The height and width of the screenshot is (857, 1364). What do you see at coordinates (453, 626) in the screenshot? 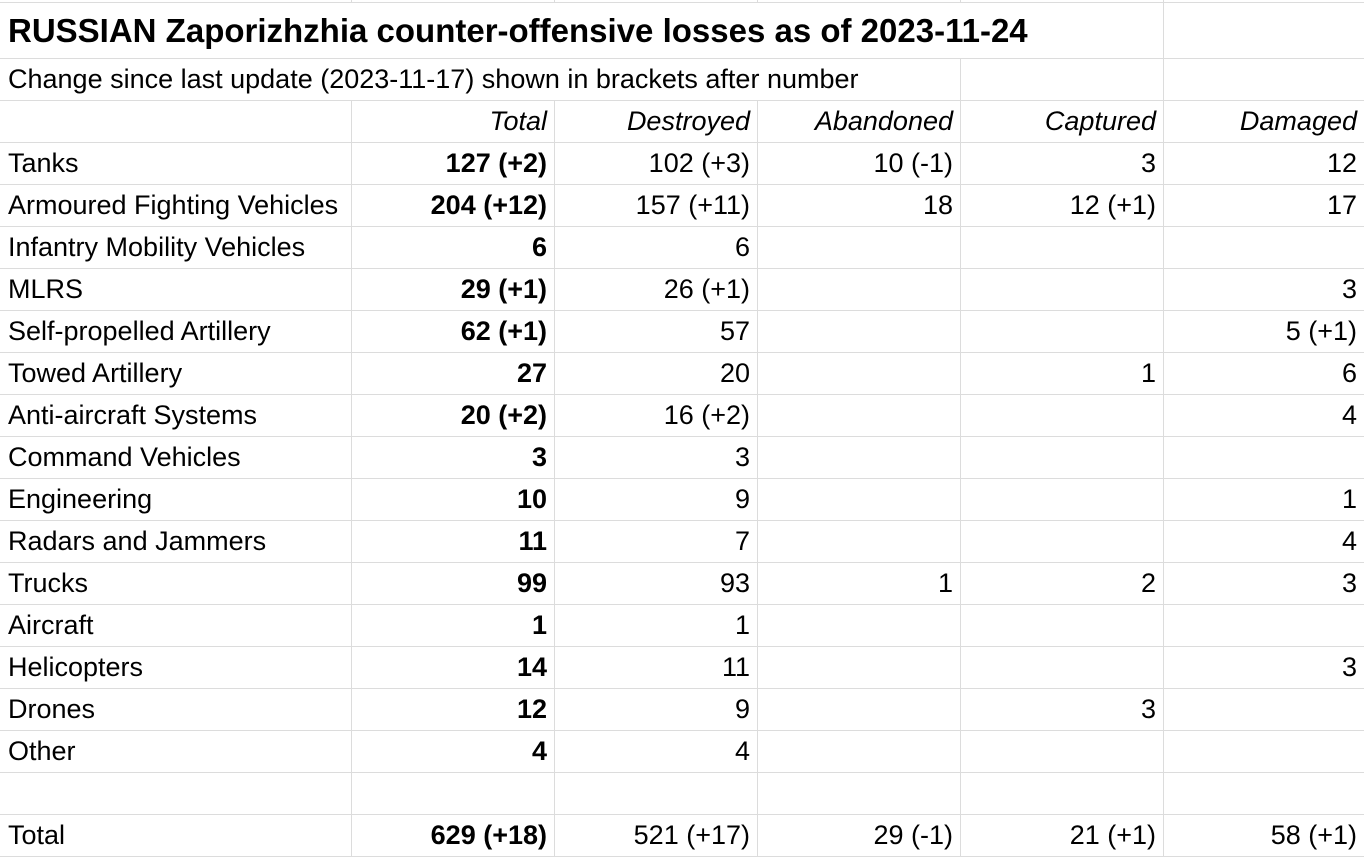
I see `cell-total: 1` at bounding box center [453, 626].